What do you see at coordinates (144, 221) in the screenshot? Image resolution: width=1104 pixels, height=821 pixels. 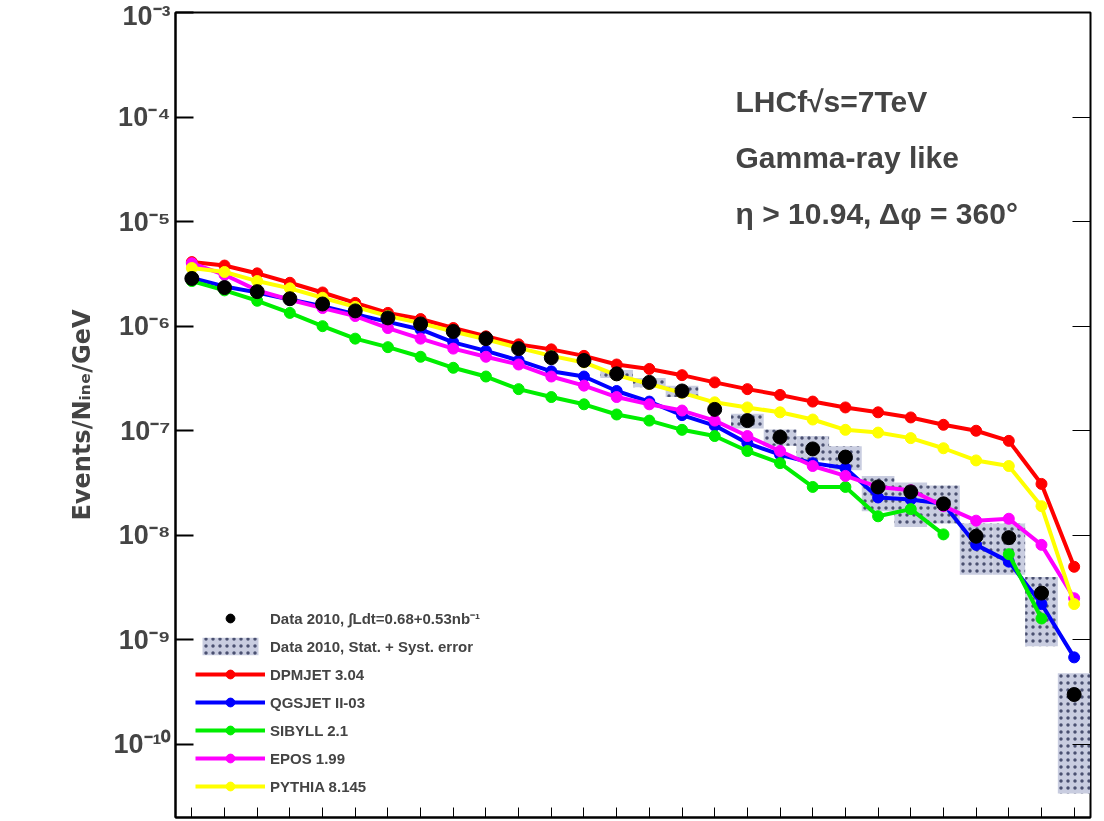 I see `y-tick-label: 10⁻⁵` at bounding box center [144, 221].